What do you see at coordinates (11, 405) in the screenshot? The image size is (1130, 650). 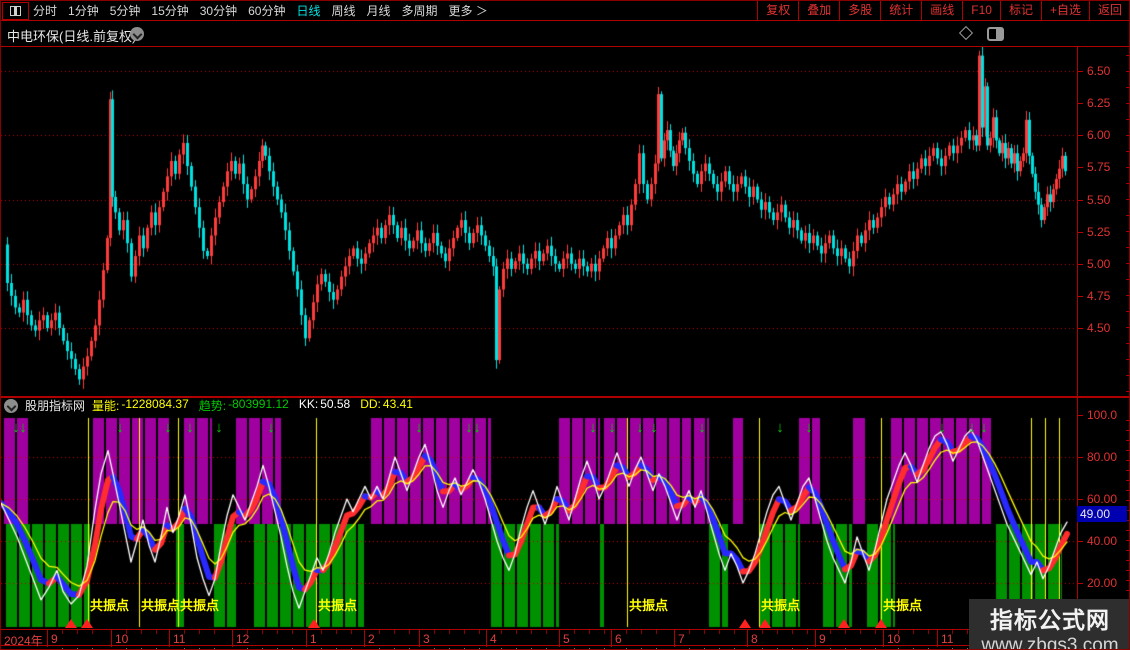 I see `collapse-indicator-icon` at bounding box center [11, 405].